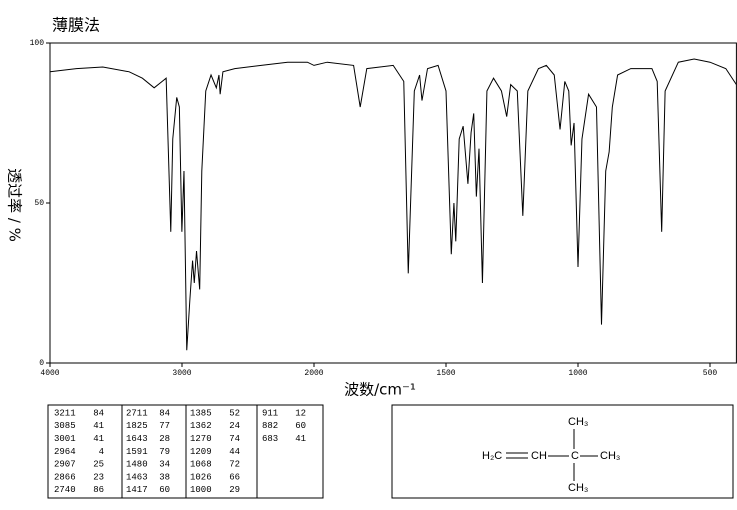  Describe the element at coordinates (577, 373) in the screenshot. I see `x-tick-label: 1000` at that location.